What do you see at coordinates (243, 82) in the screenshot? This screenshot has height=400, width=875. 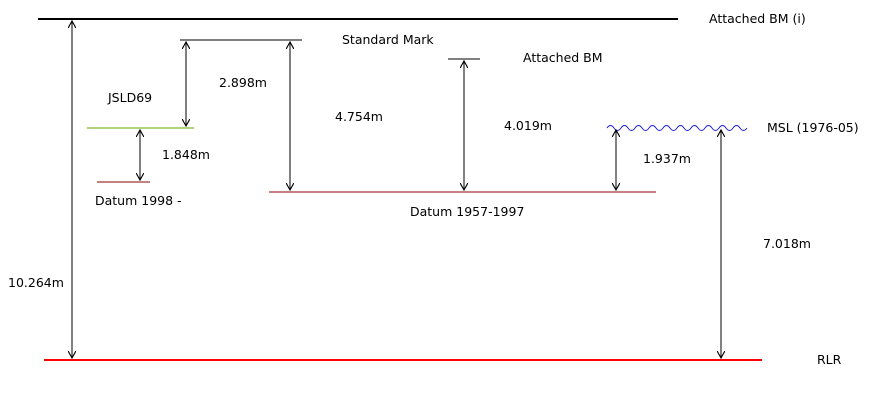 I see `measure-standard-mark-to-jsld69: 2.898m` at bounding box center [243, 82].